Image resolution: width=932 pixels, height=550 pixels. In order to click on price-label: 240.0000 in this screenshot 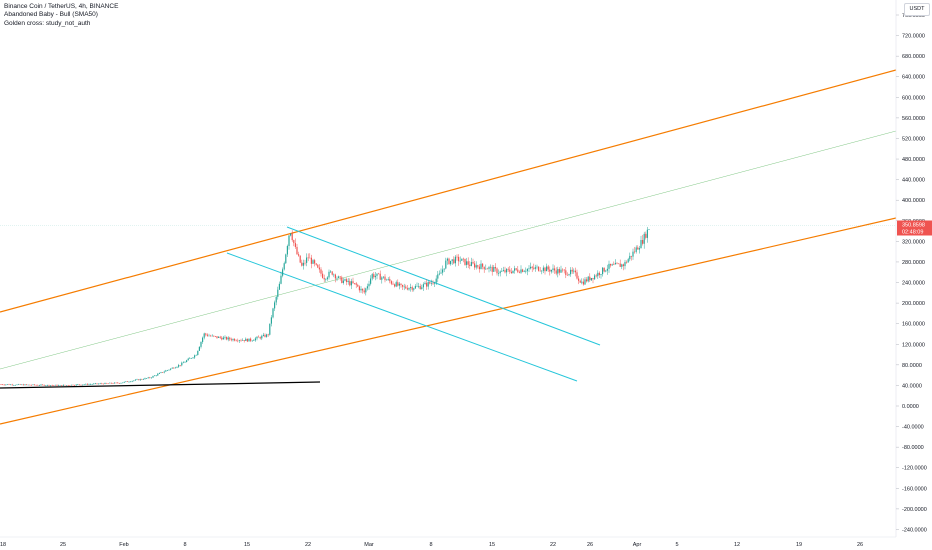, I will do `click(913, 284)`.